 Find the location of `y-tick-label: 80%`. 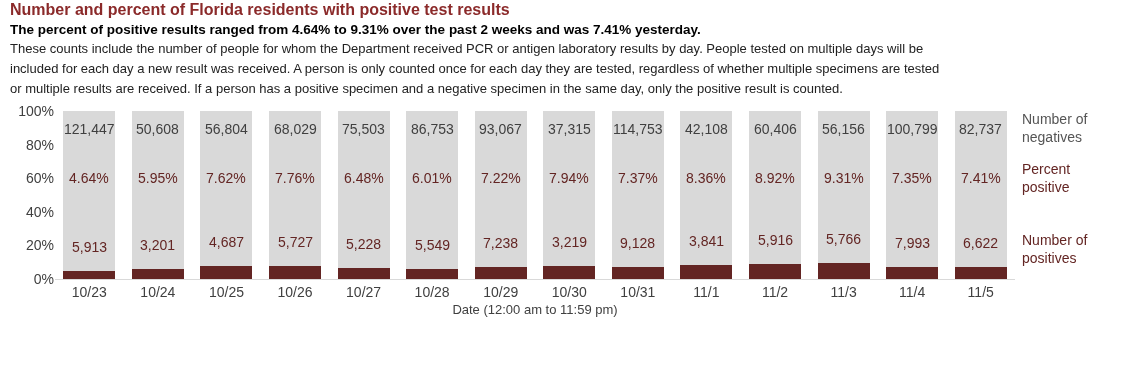

y-tick-label: 80% is located at coordinates (39, 144).